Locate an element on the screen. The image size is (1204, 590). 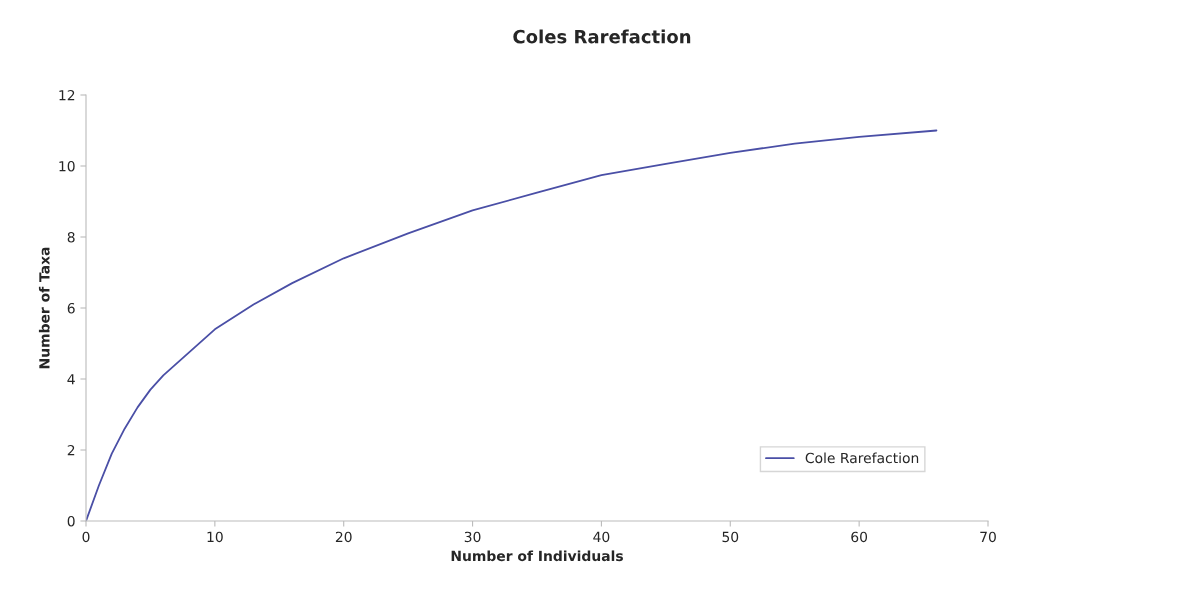
y-tick-label: 8 is located at coordinates (71, 237).